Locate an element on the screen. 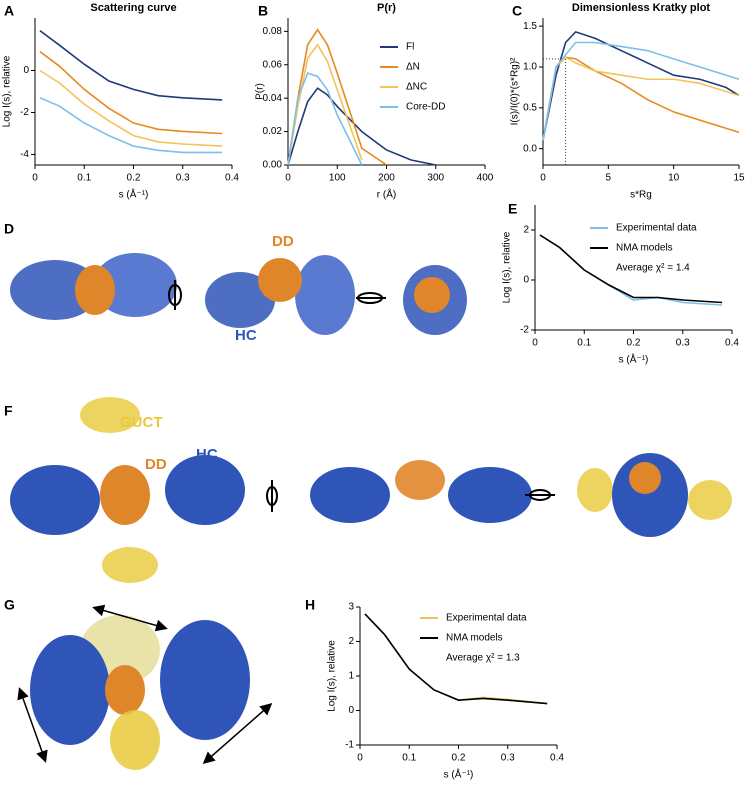 This screenshot has width=747, height=790. x-axis-label: r (Å) is located at coordinates (386, 194).